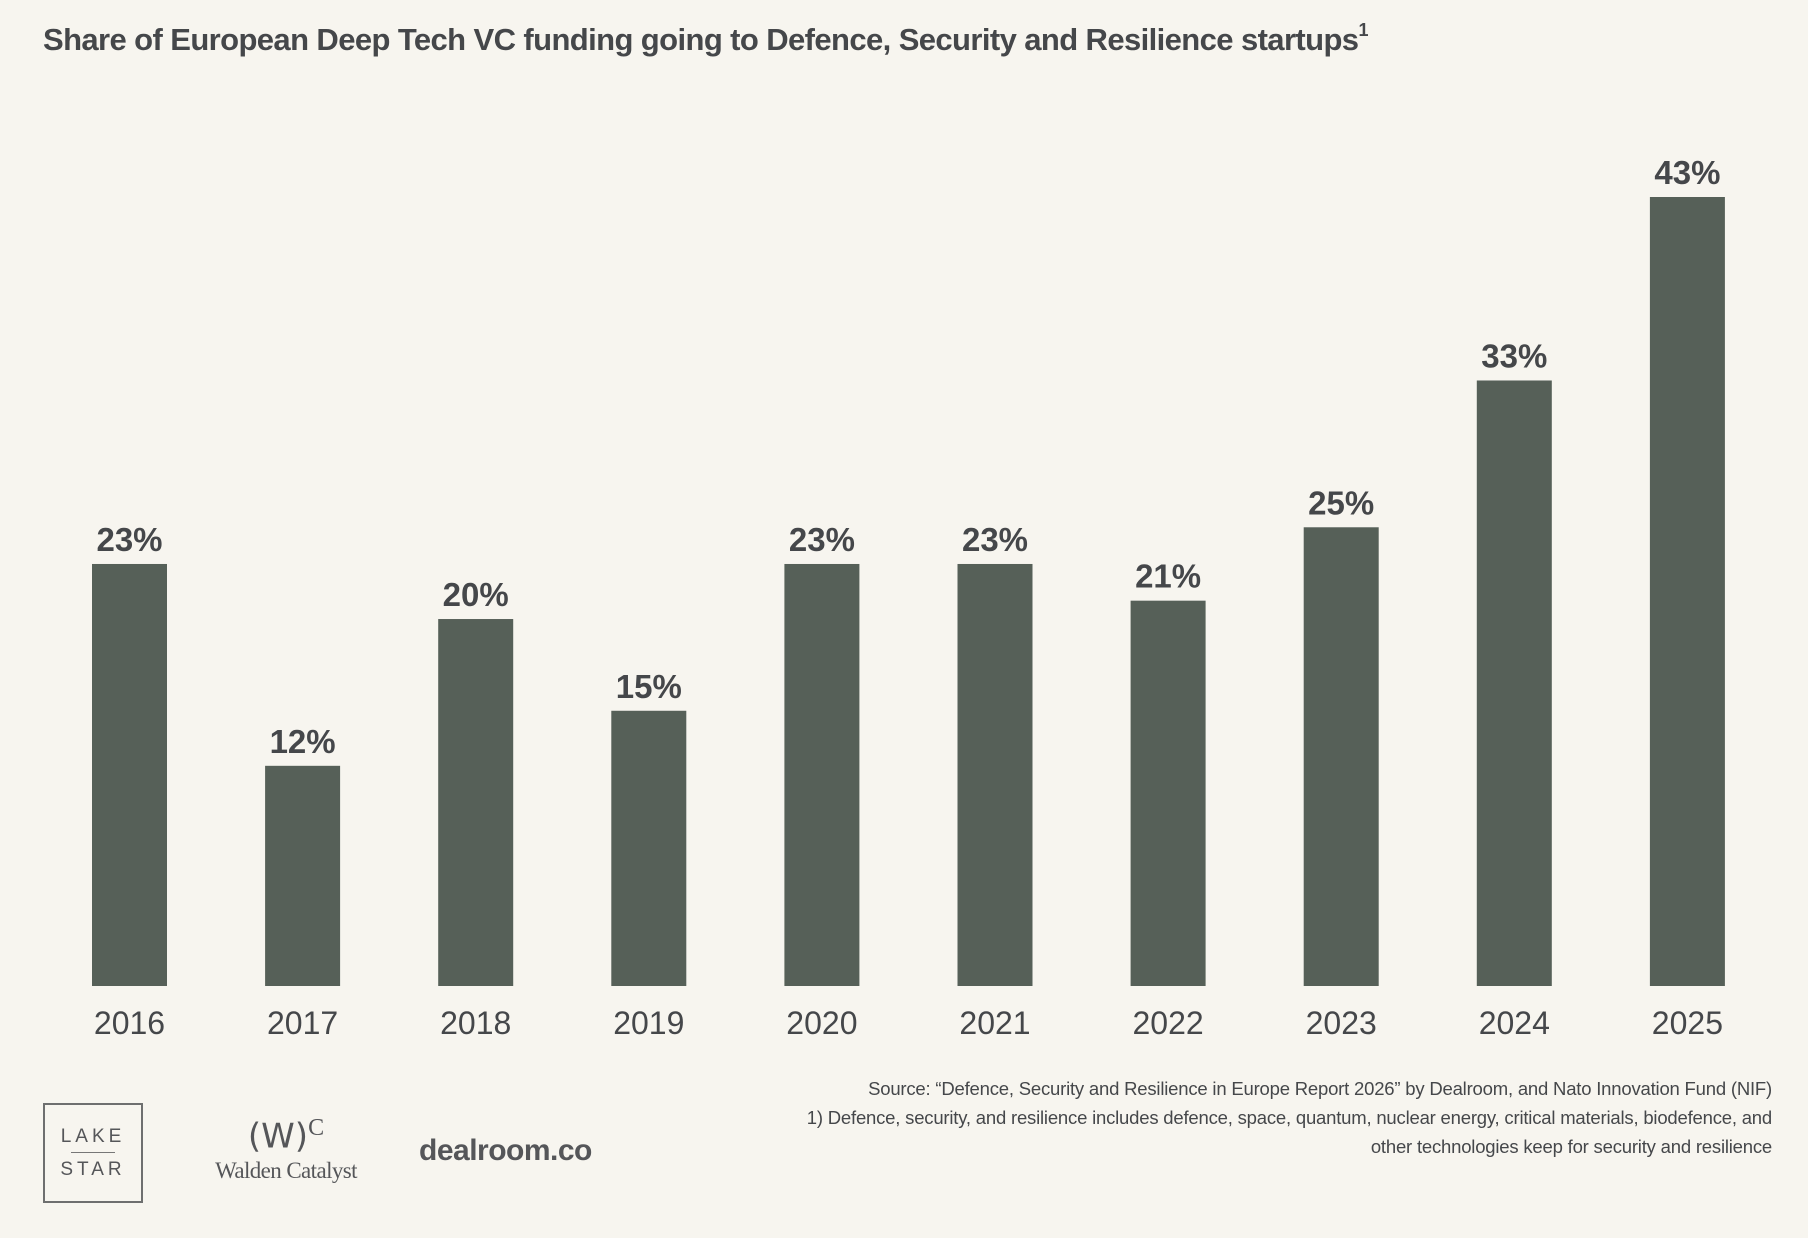 This screenshot has width=1808, height=1238. I want to click on logo-divider, so click(93, 1152).